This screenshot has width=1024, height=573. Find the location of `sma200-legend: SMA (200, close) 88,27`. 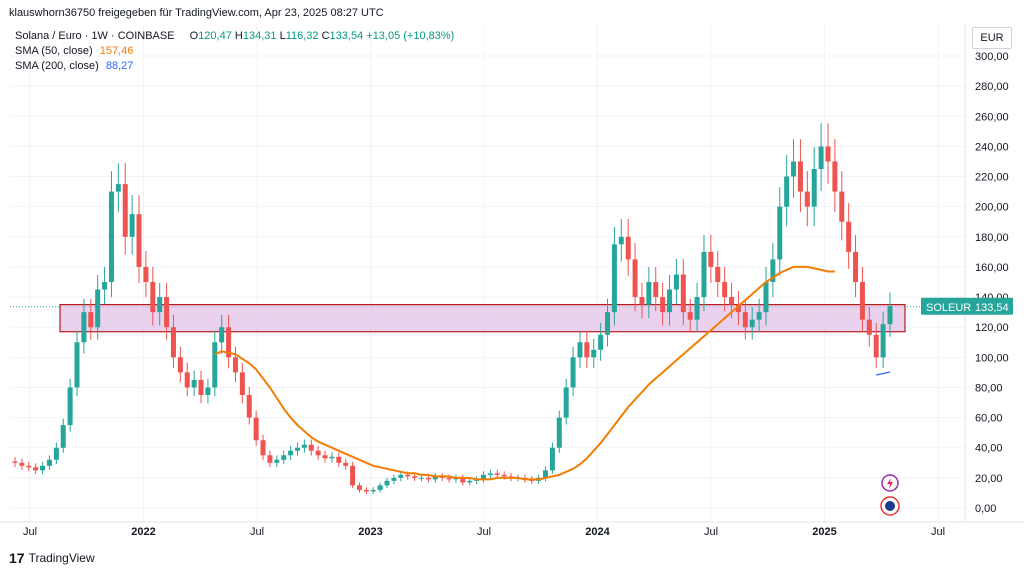

sma200-legend: SMA (200, close) 88,27 is located at coordinates (74, 66).